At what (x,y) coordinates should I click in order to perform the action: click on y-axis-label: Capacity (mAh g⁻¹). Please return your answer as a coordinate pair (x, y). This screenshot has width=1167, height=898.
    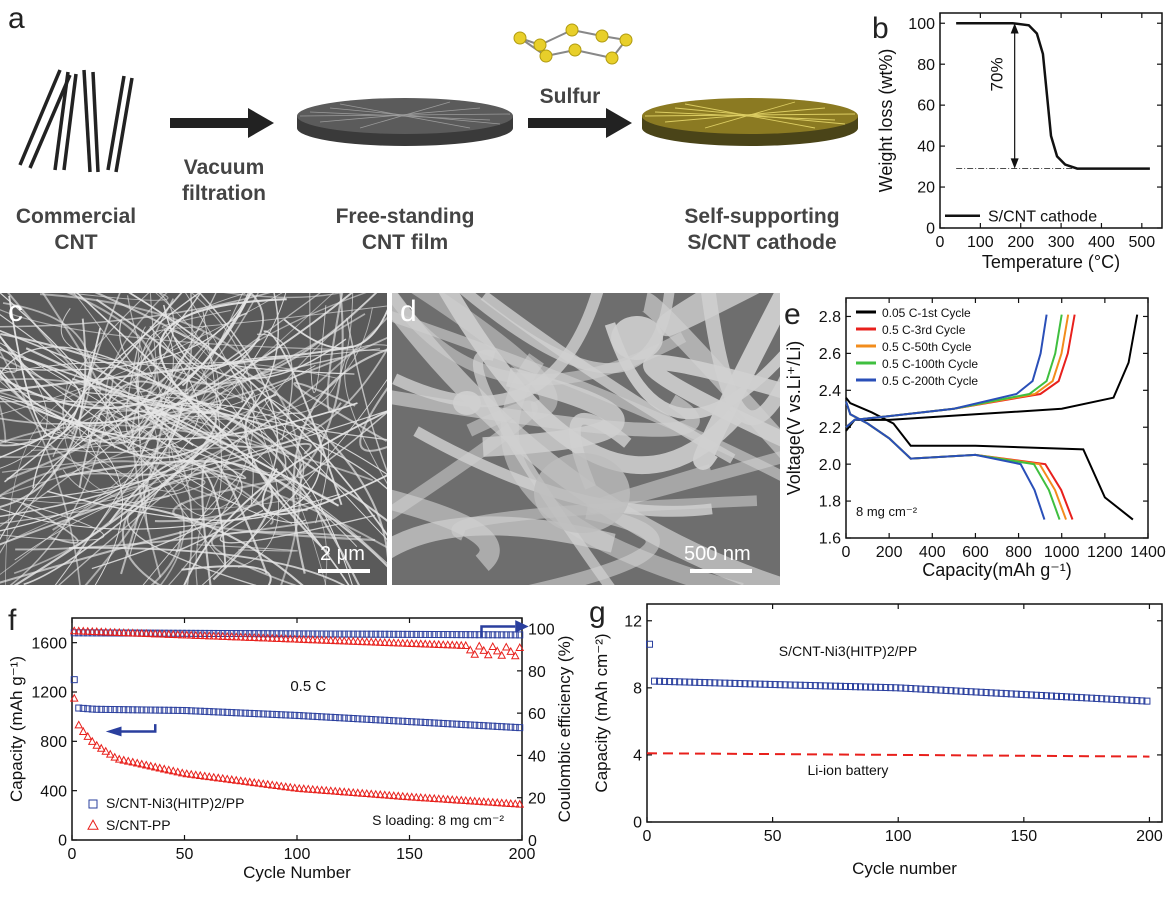
    Looking at the image, I should click on (16, 729).